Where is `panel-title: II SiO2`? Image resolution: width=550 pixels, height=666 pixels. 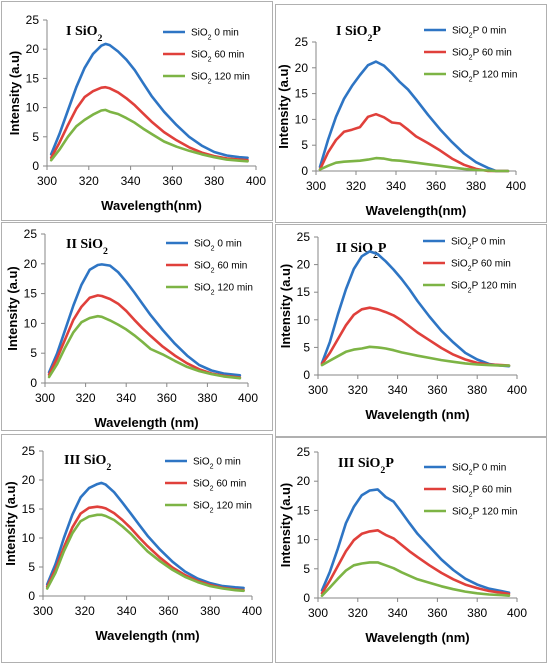
panel-title: II SiO2 is located at coordinates (87, 247).